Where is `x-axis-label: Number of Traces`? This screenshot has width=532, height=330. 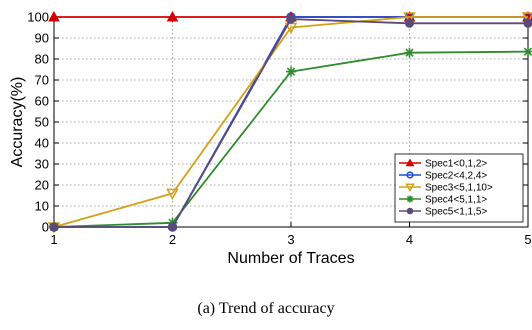
x-axis-label: Number of Traces is located at coordinates (290, 258).